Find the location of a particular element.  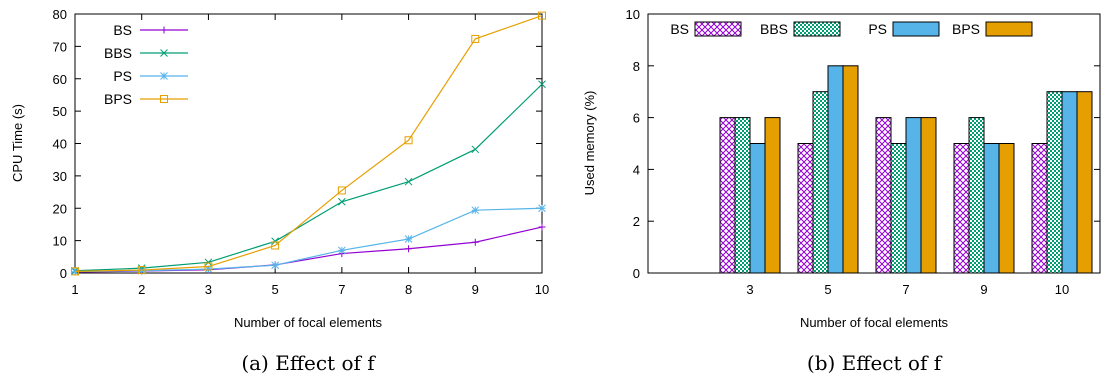

panel-b-x-axis-label: Number of focal elements is located at coordinates (874, 322).